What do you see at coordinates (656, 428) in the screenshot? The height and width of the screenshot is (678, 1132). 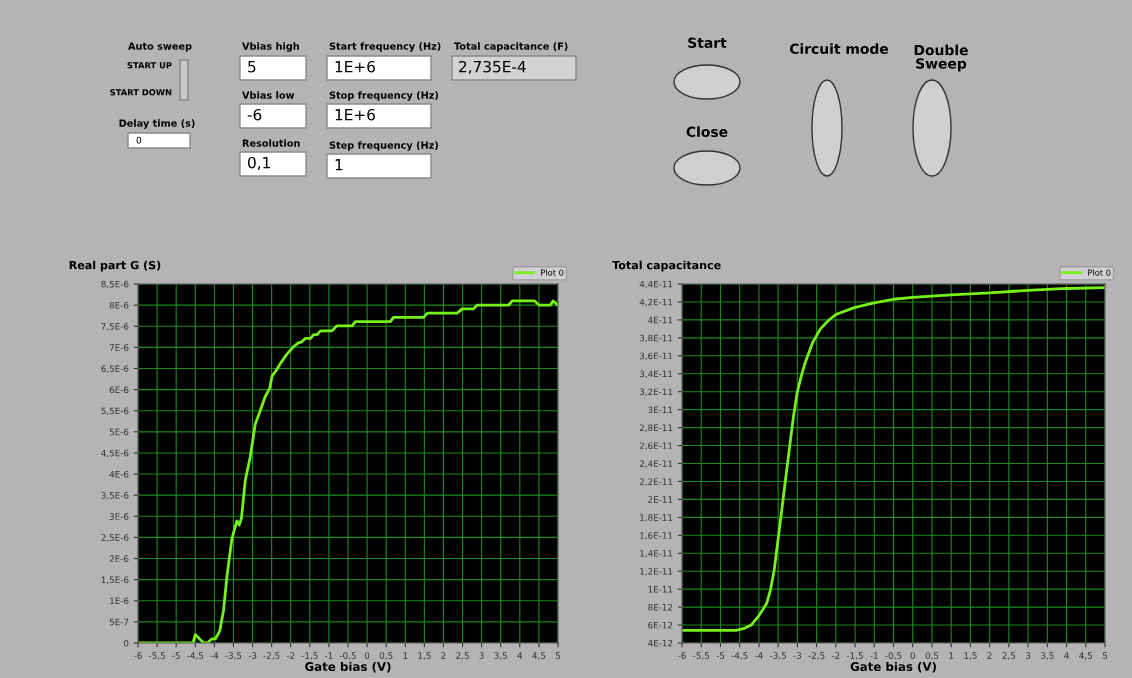 I see `y-tick-label: 2,8E-11` at bounding box center [656, 428].